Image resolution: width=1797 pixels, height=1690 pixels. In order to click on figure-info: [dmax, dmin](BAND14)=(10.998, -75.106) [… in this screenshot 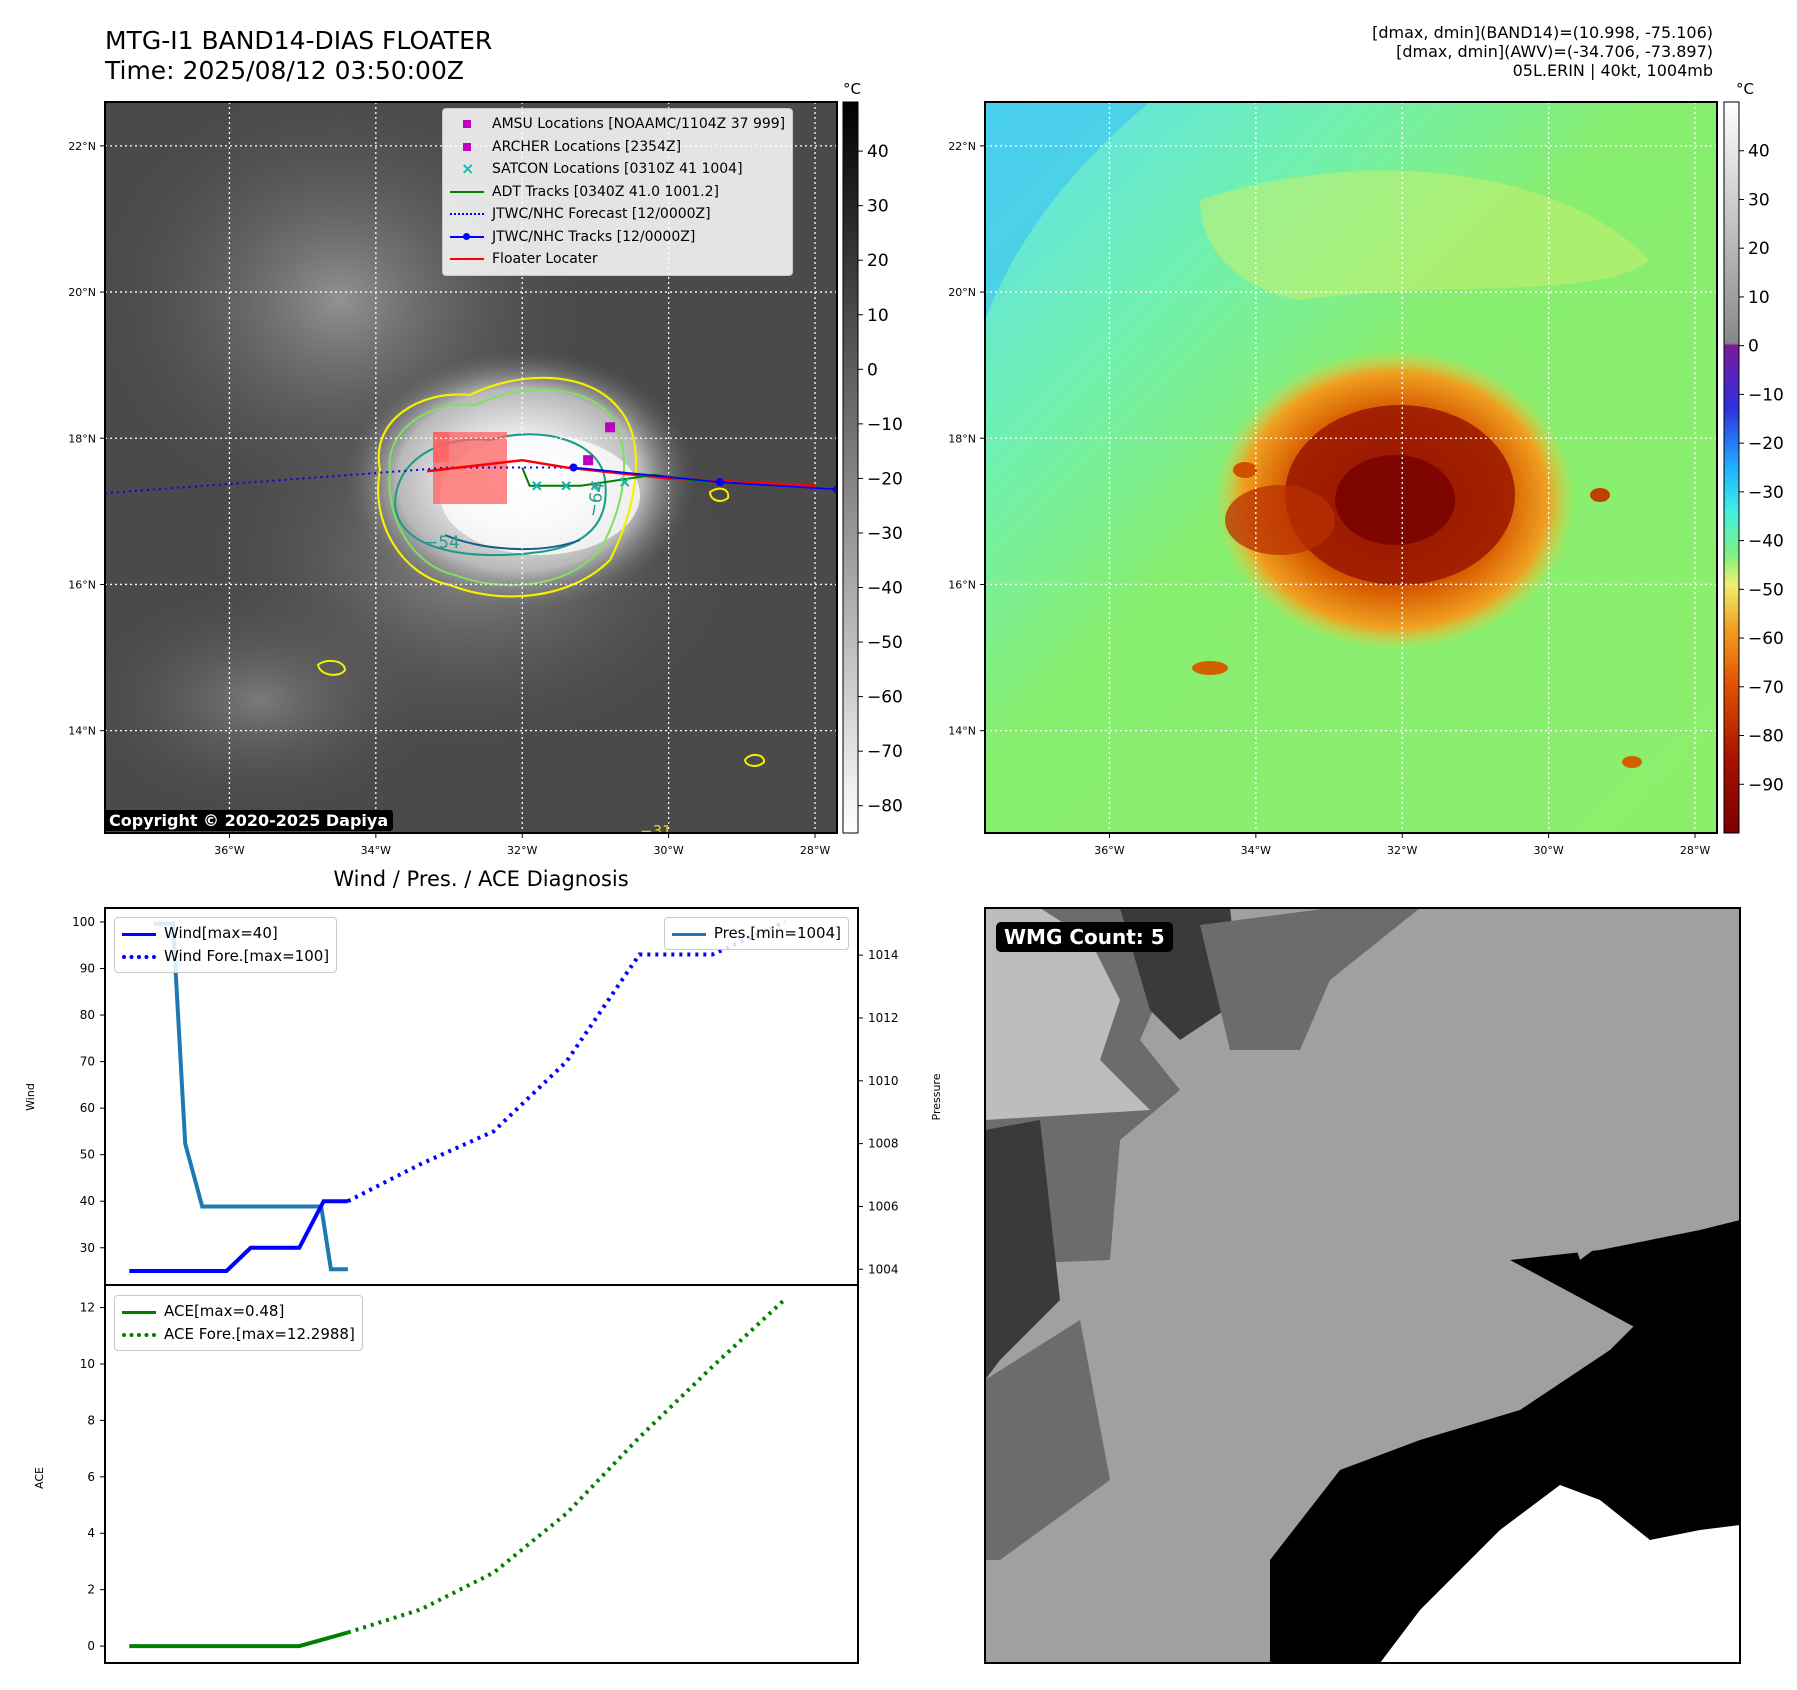, I will do `click(1542, 51)`.